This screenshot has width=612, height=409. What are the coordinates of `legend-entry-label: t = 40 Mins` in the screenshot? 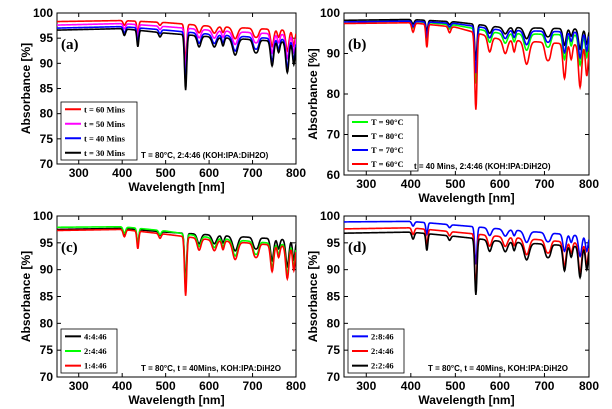 It's located at (105, 138).